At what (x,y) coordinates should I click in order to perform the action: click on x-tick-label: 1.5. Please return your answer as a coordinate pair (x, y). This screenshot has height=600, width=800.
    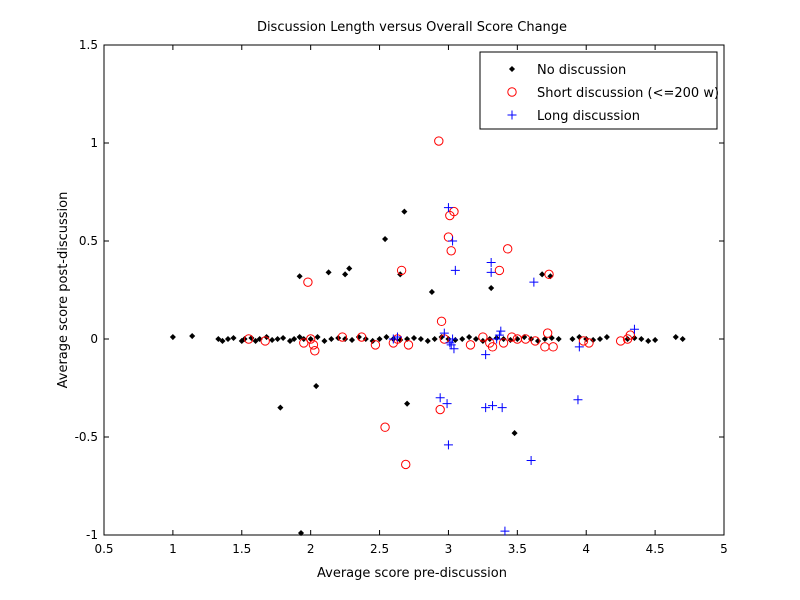
    Looking at the image, I should click on (241, 549).